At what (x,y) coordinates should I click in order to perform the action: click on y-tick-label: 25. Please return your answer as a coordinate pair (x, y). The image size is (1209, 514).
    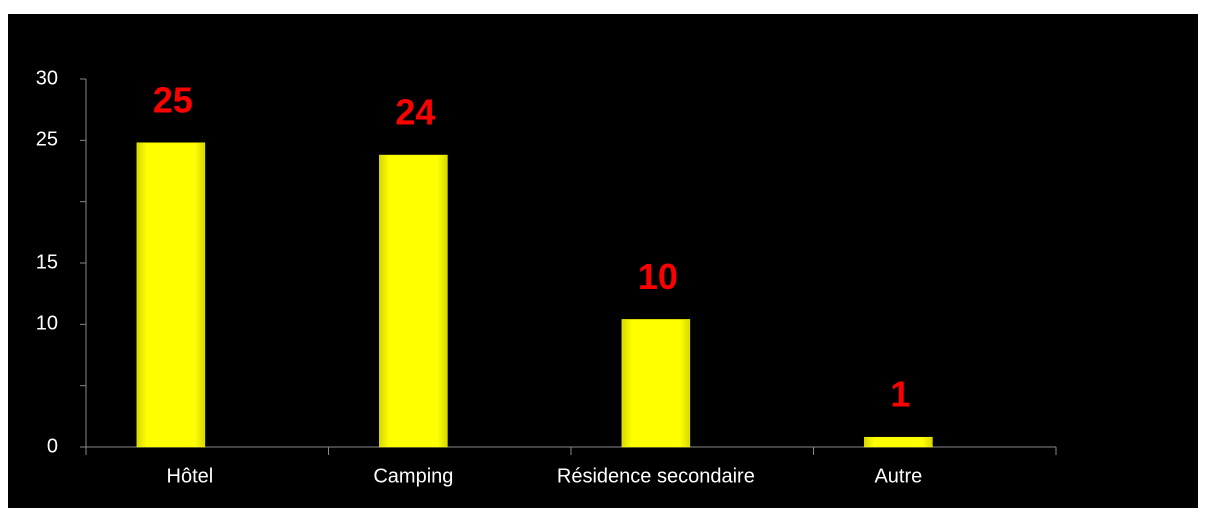
    Looking at the image, I should click on (47, 140).